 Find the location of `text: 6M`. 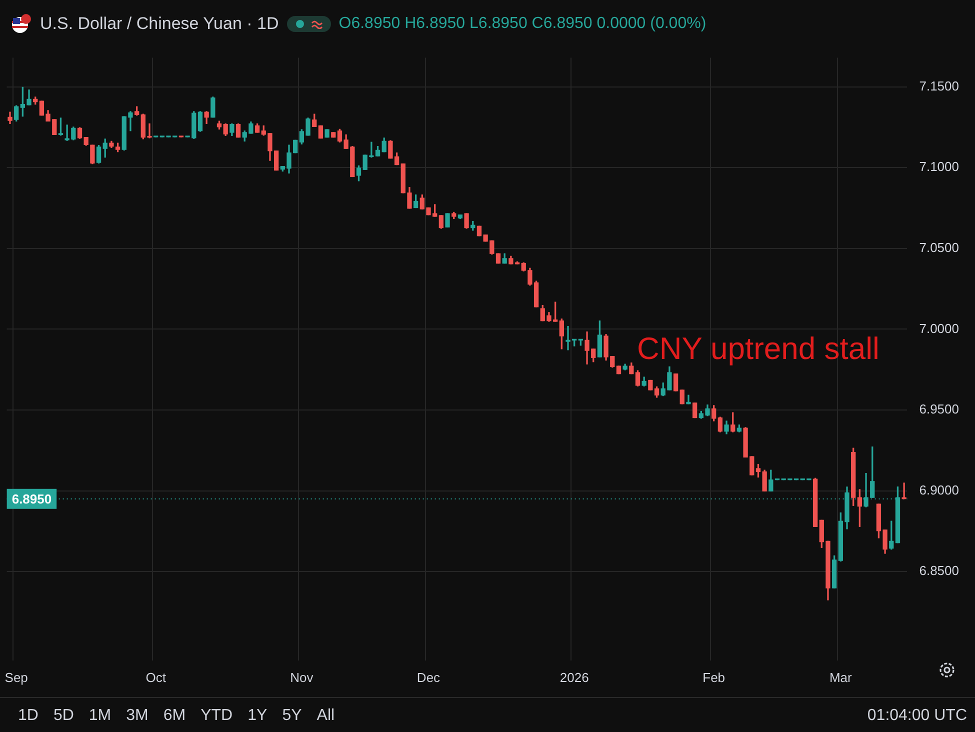

text: 6M is located at coordinates (174, 715).